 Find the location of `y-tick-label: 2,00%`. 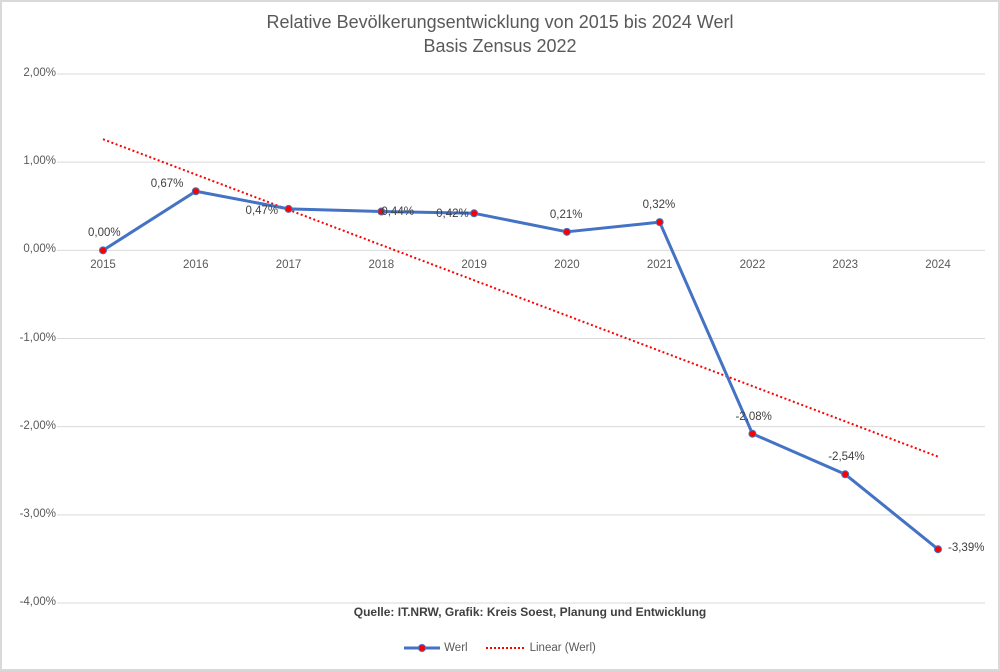

y-tick-label: 2,00% is located at coordinates (39, 73).